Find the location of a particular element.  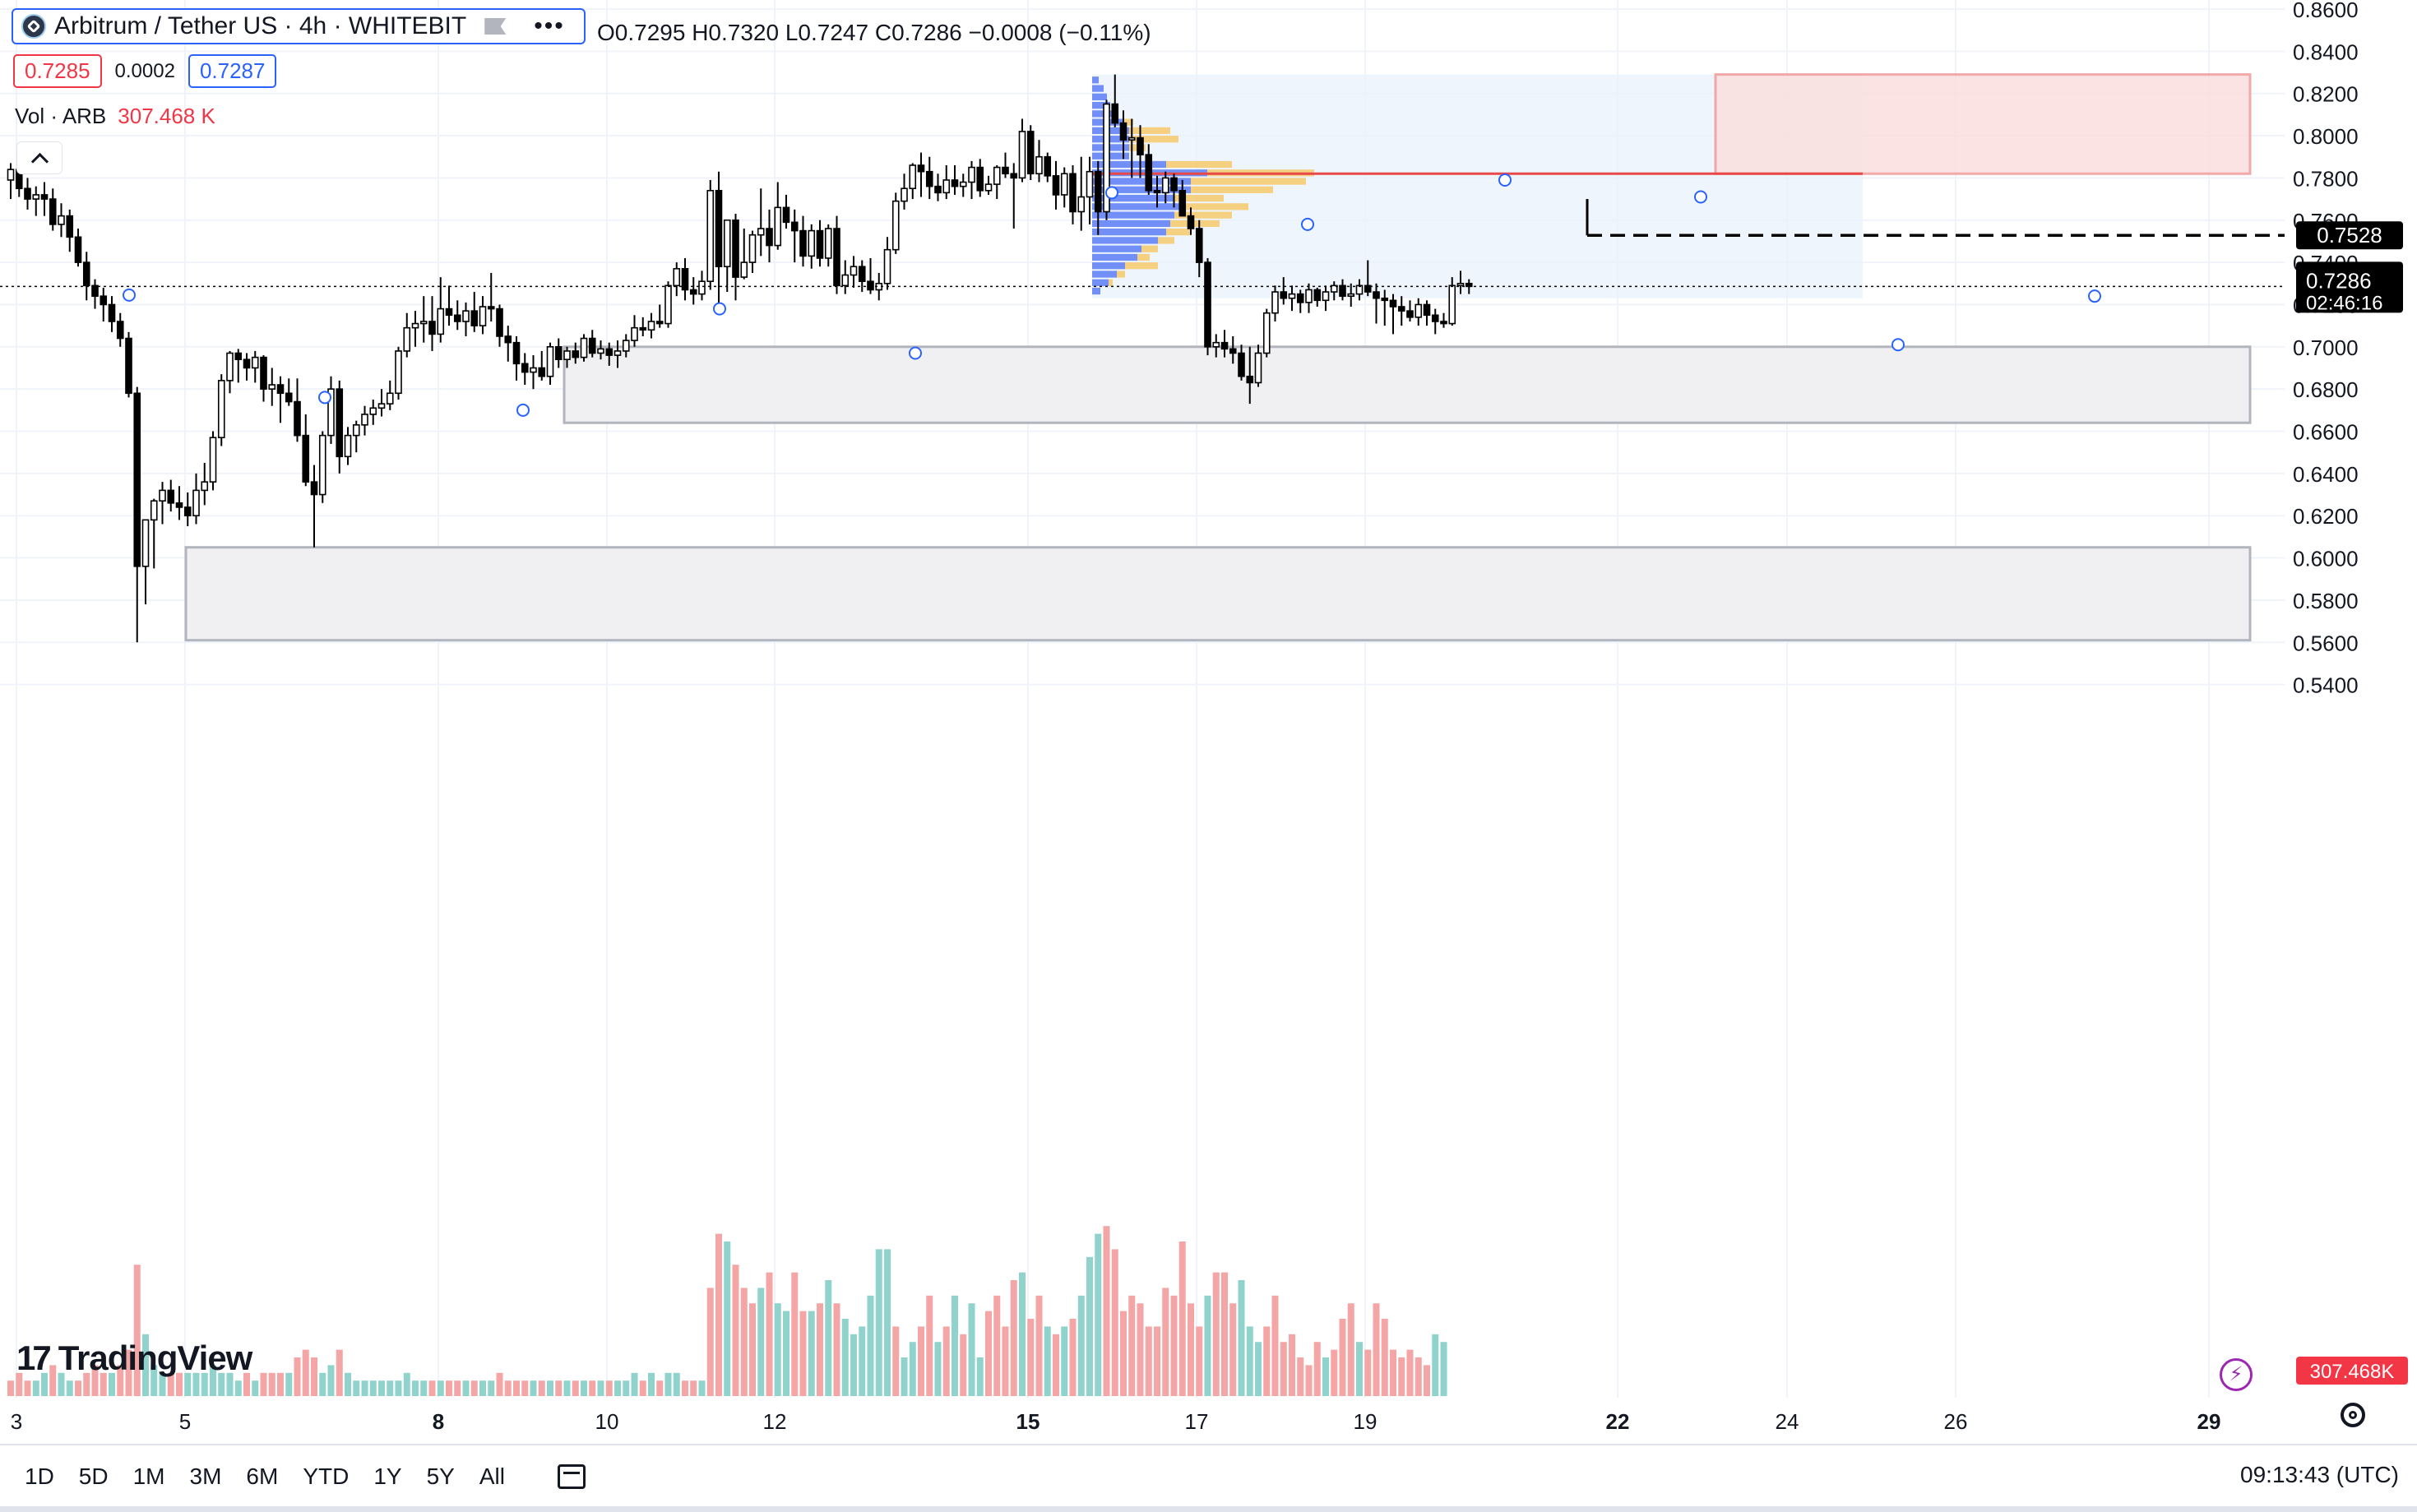

buy-price-button: 0.7287 is located at coordinates (232, 71).